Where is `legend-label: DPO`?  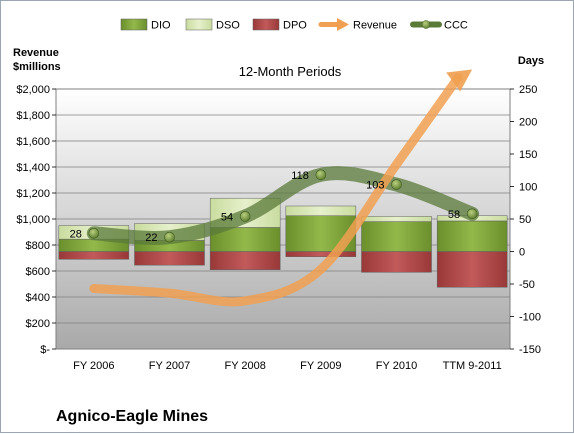
legend-label: DPO is located at coordinates (295, 26).